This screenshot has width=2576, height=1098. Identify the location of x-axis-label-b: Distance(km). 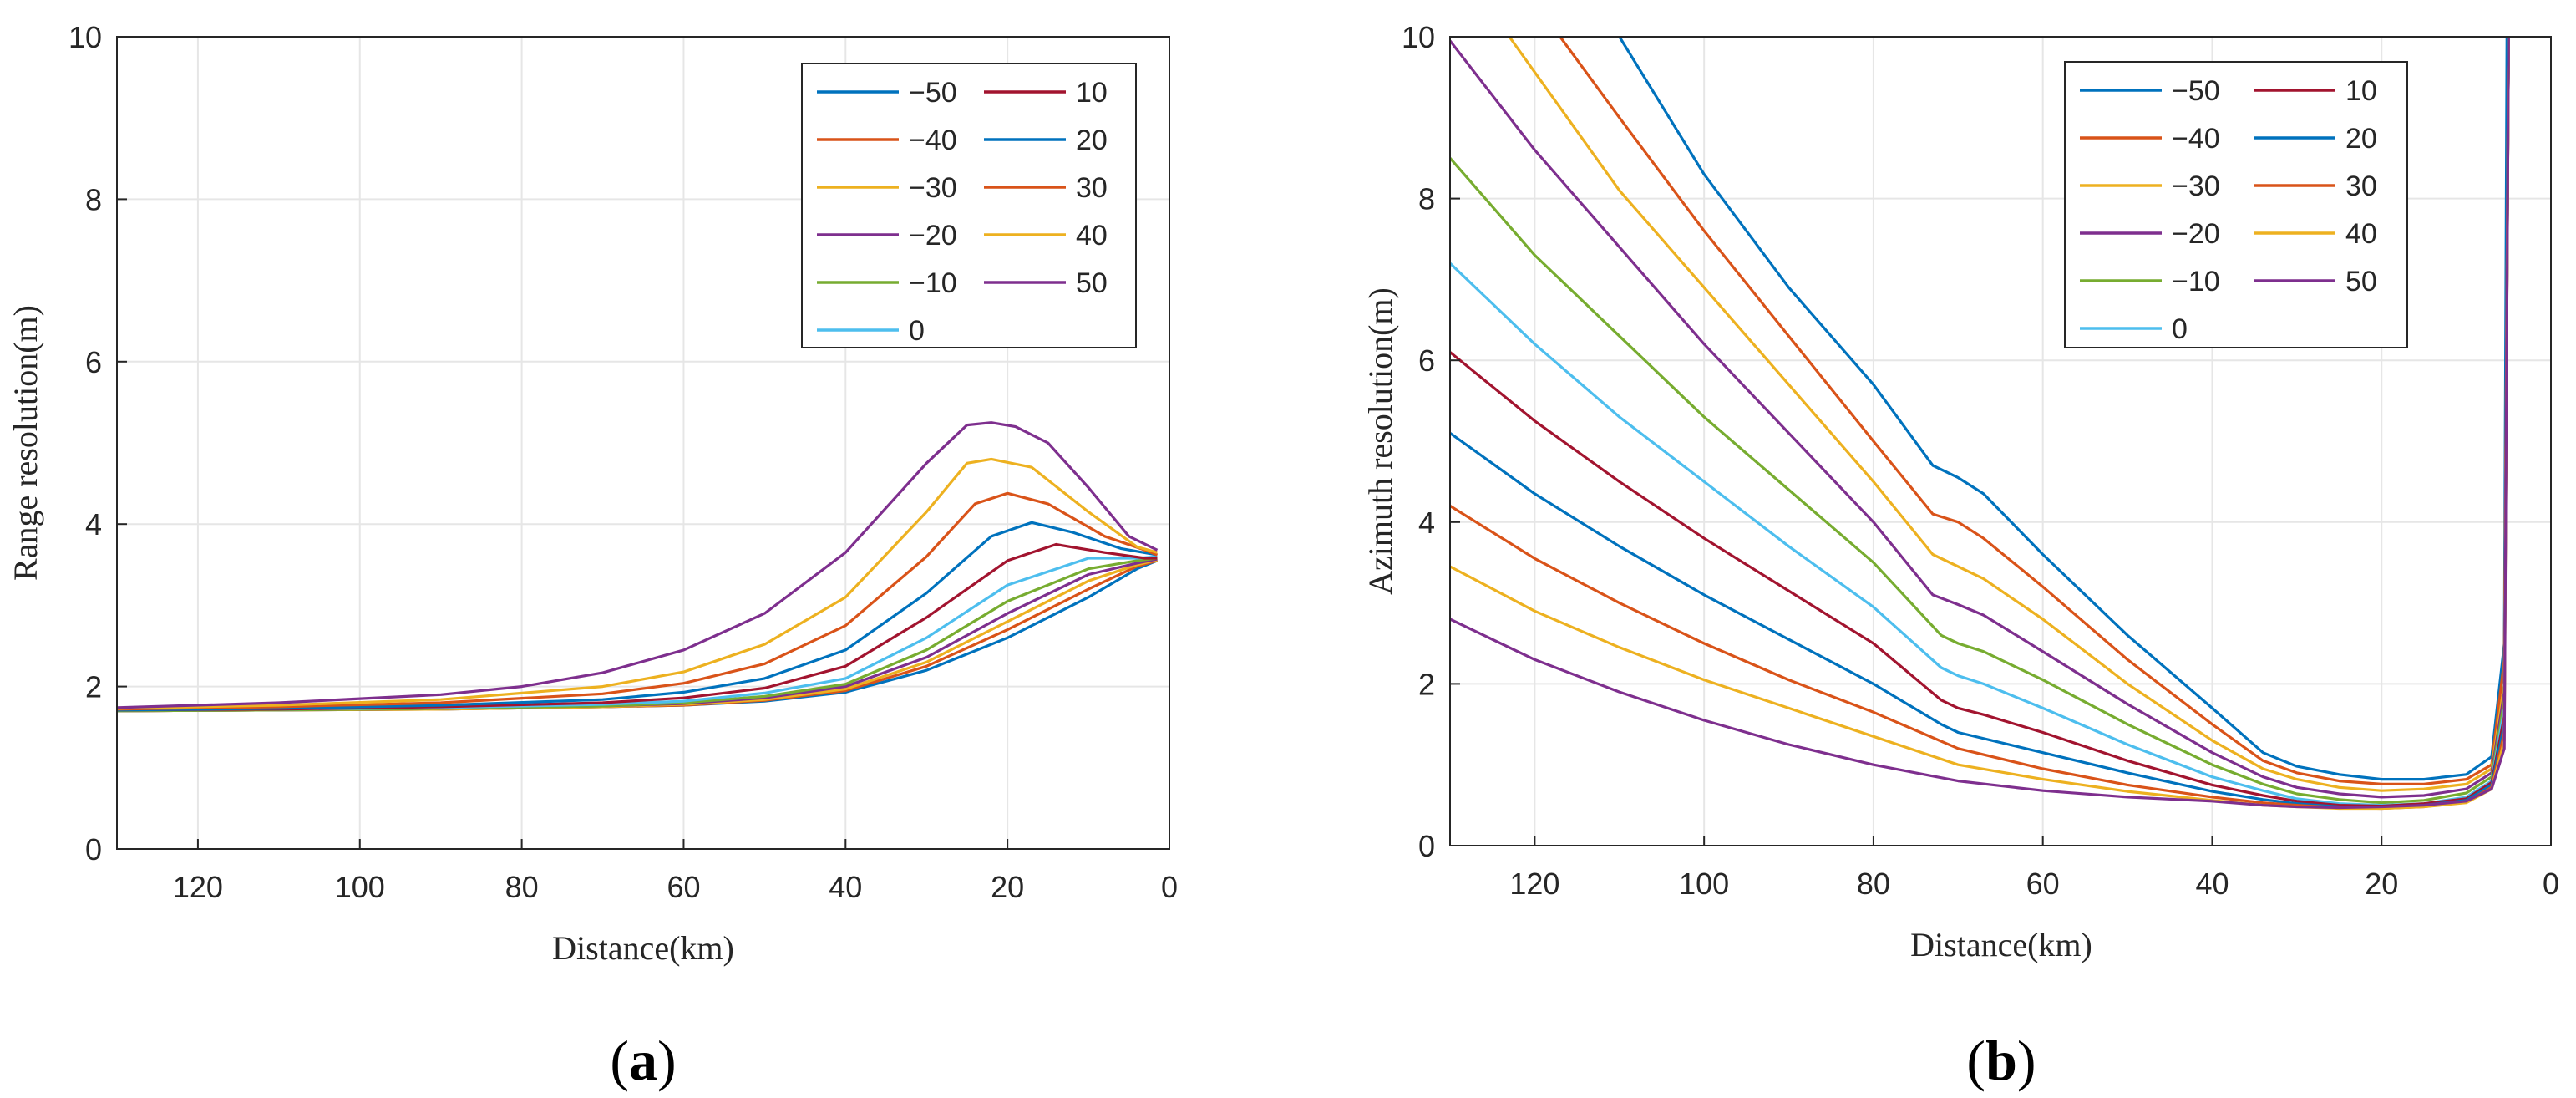
(2001, 944).